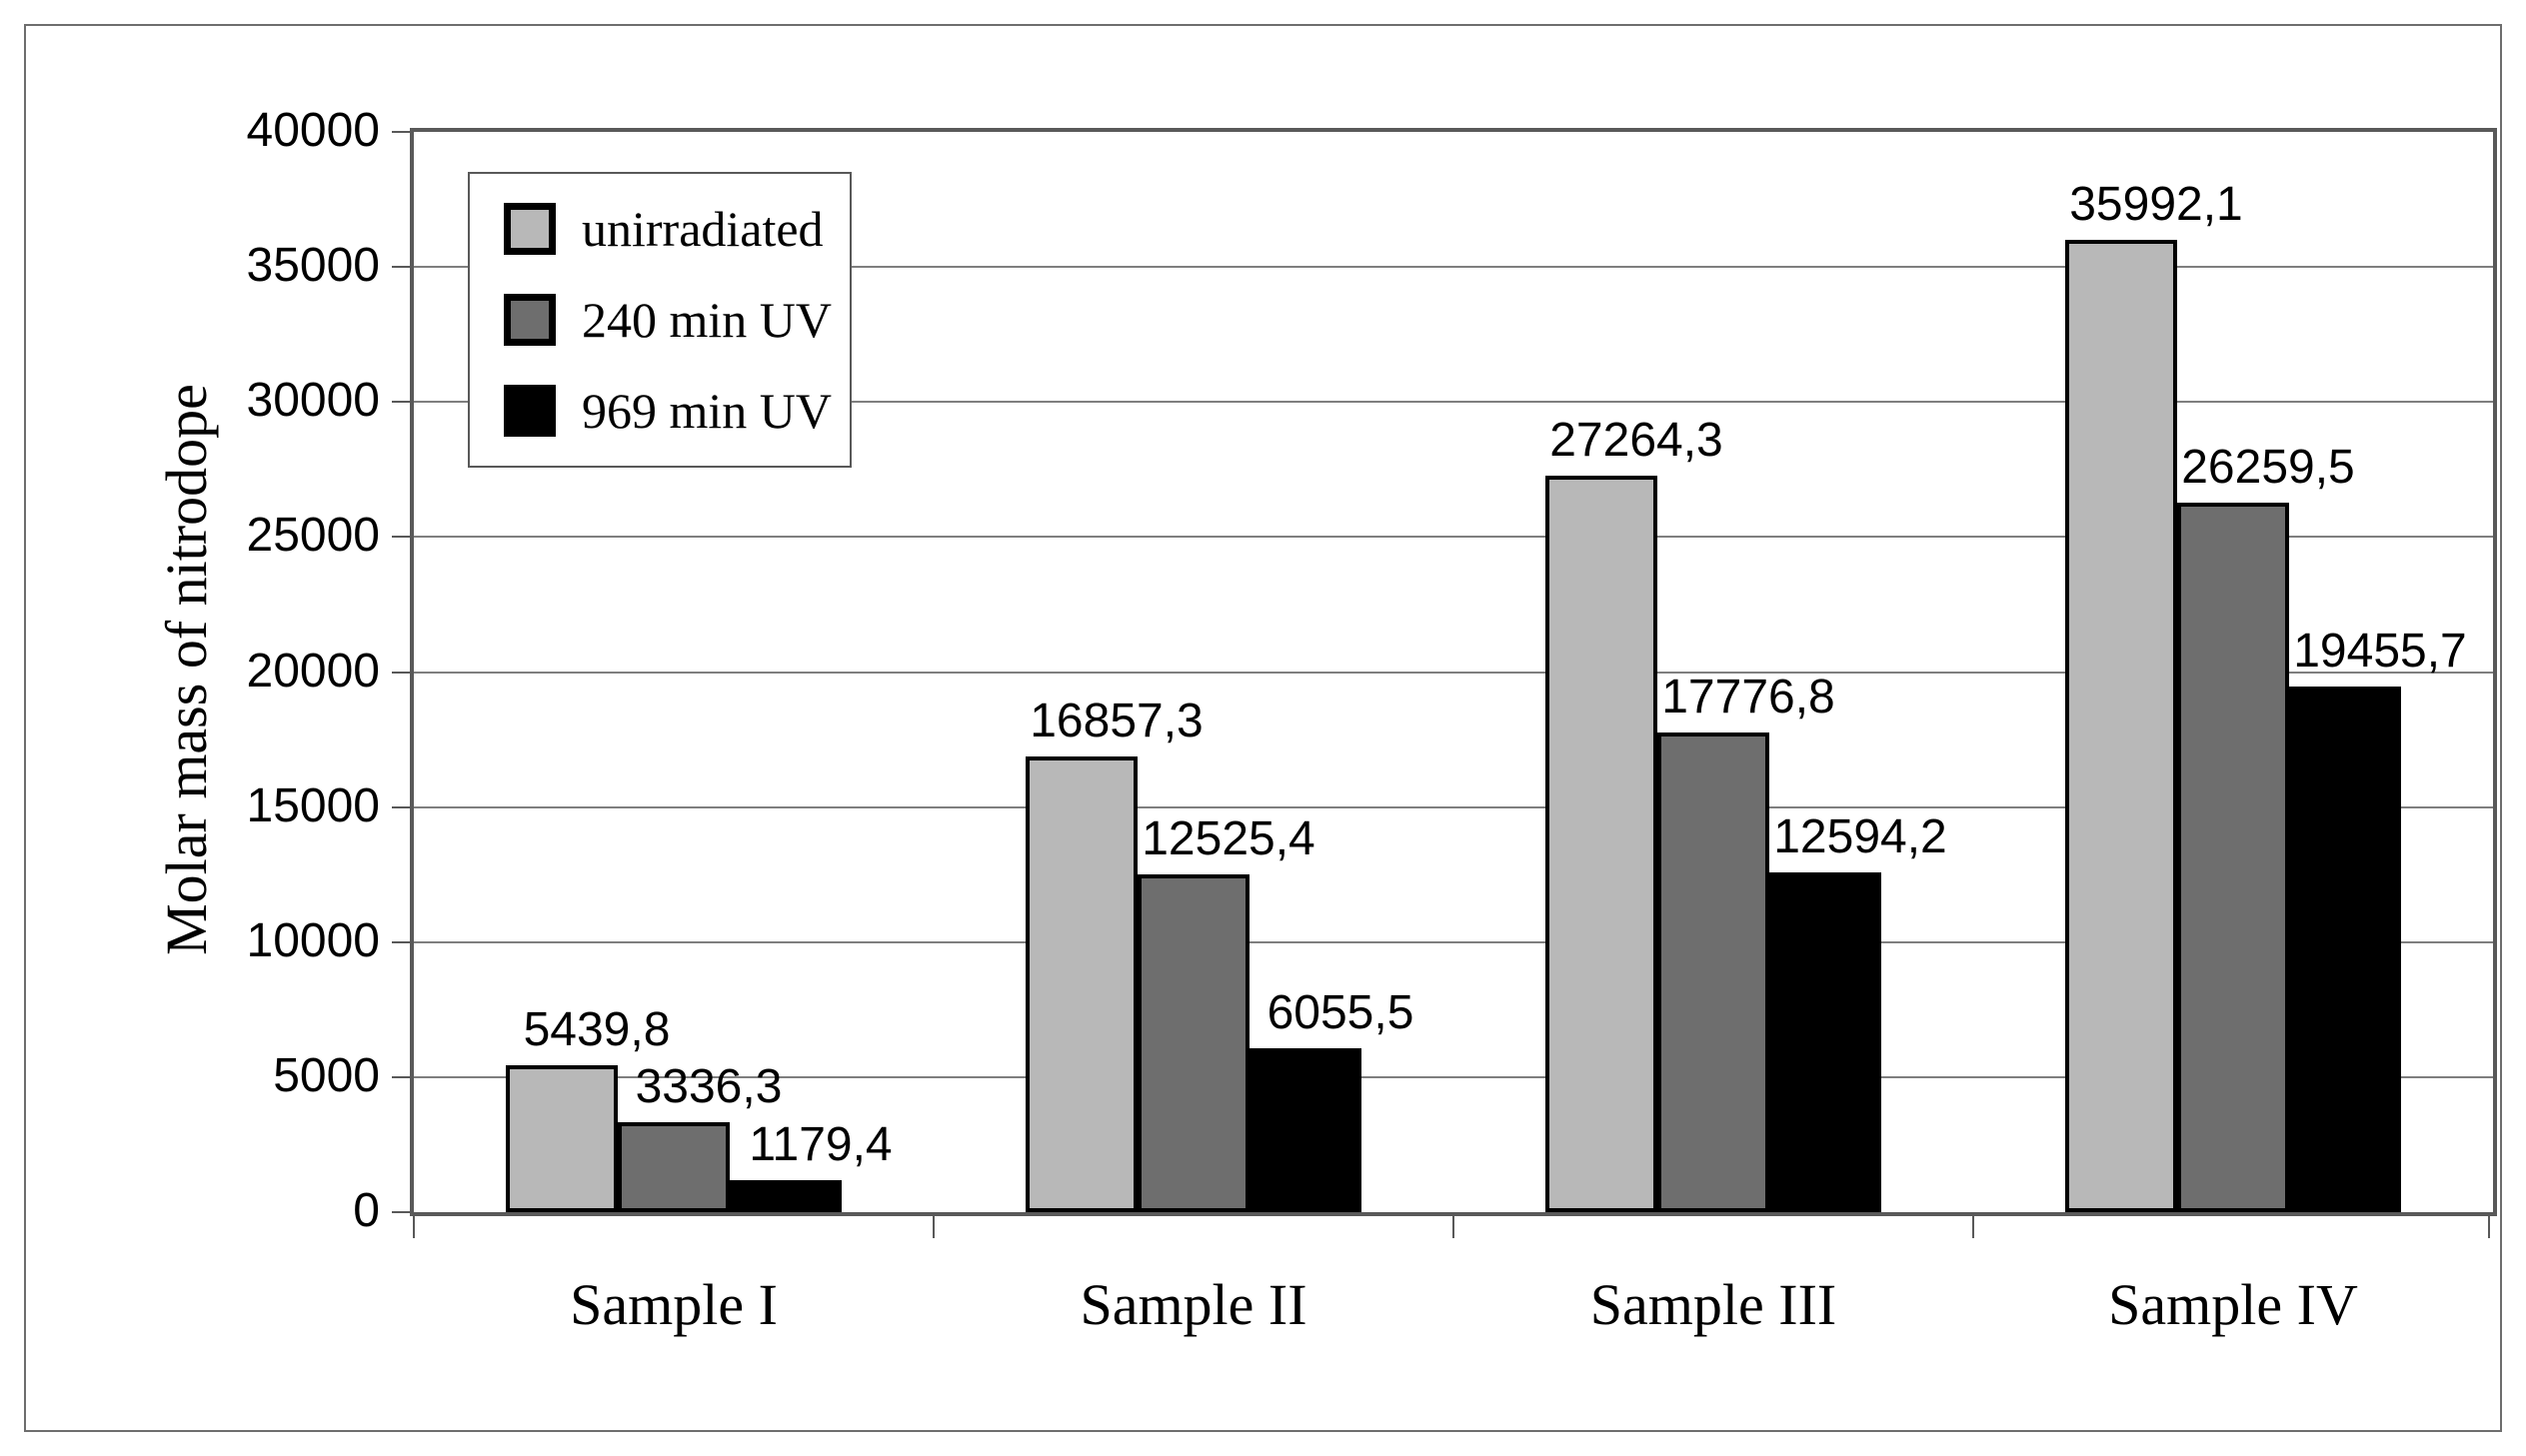 The image size is (2526, 1456). I want to click on bar-value-label: 16857,3, so click(1117, 721).